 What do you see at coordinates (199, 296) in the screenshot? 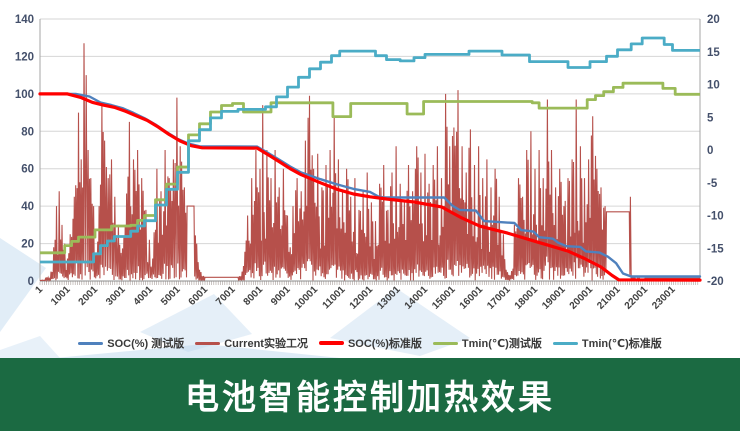
I see `x-tick-label: 6001` at bounding box center [199, 296].